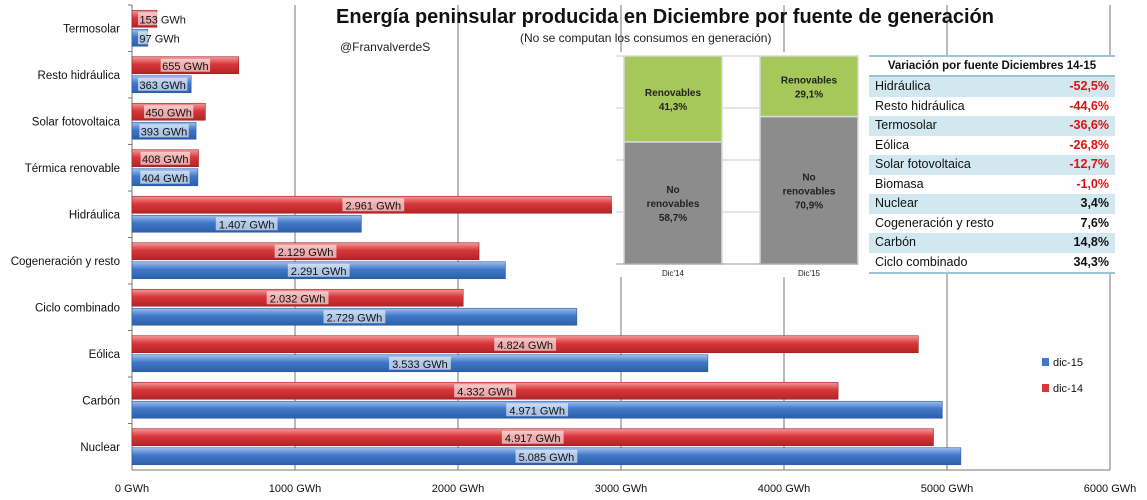  I want to click on data-label: 2.291 GWh, so click(319, 272).